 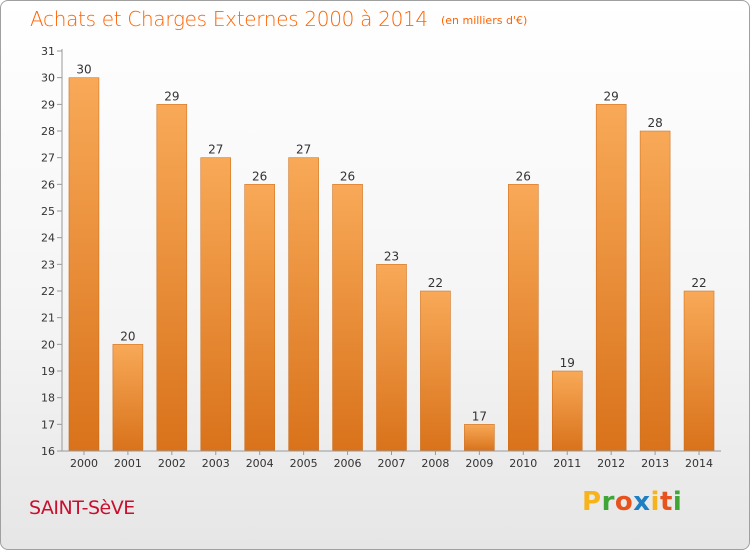 What do you see at coordinates (48, 371) in the screenshot?
I see `y-tick-label: 19` at bounding box center [48, 371].